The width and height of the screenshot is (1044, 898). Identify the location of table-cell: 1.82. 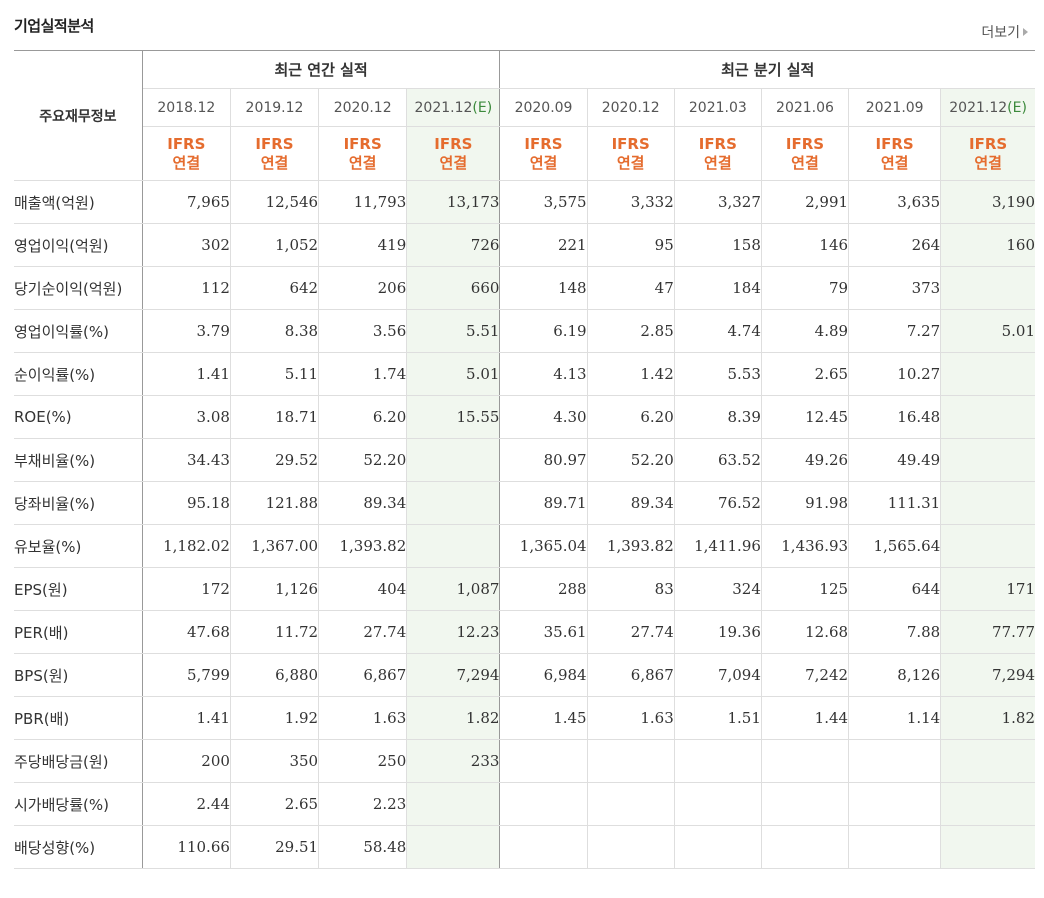
(987, 718).